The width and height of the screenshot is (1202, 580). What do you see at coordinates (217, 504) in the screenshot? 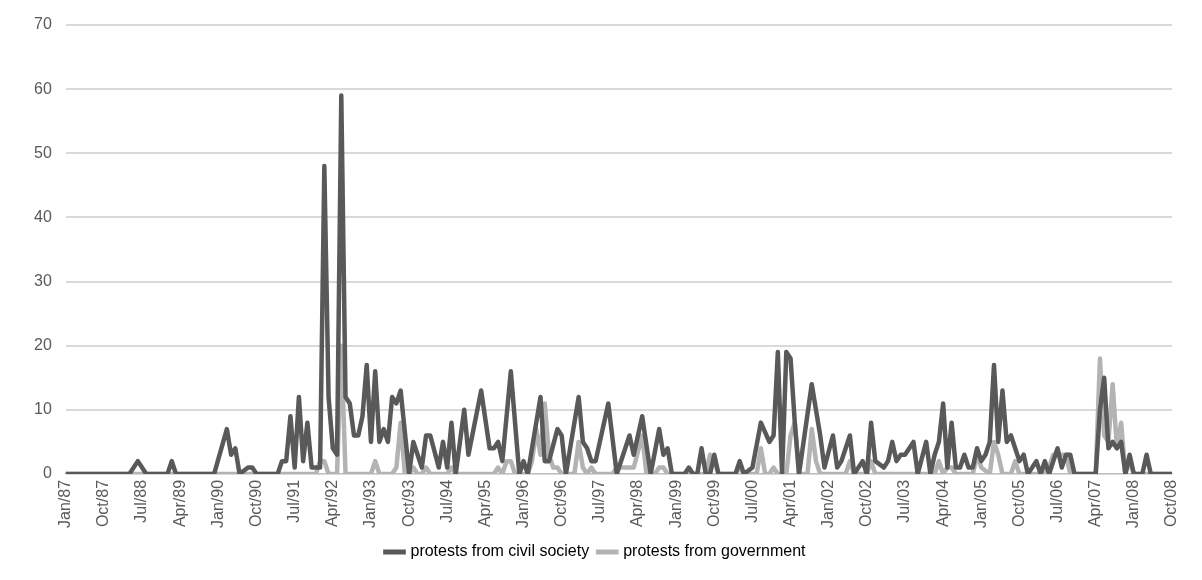
I see `x-tick-label: Jan/90` at bounding box center [217, 504].